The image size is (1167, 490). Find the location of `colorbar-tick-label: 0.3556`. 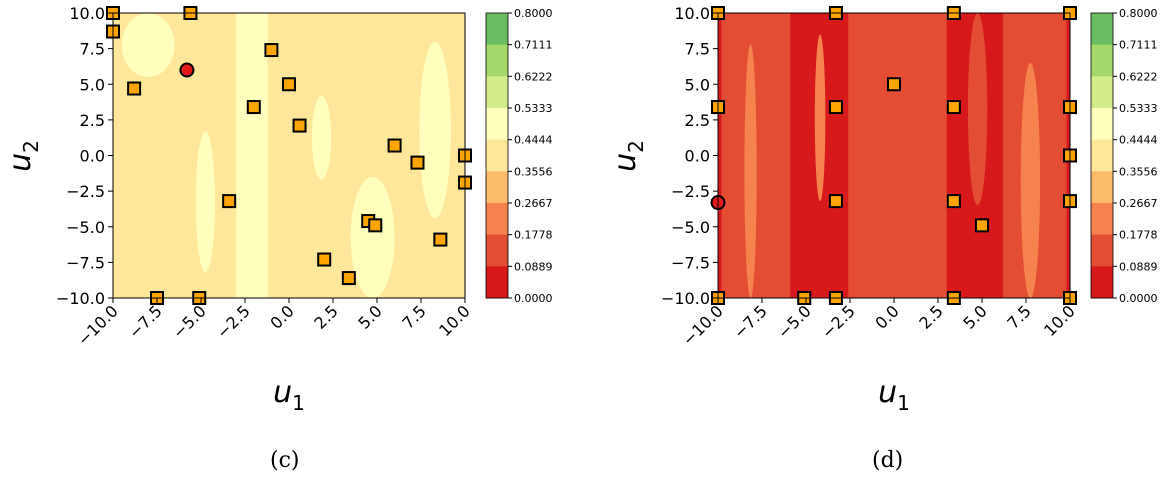

colorbar-tick-label: 0.3556 is located at coordinates (533, 171).